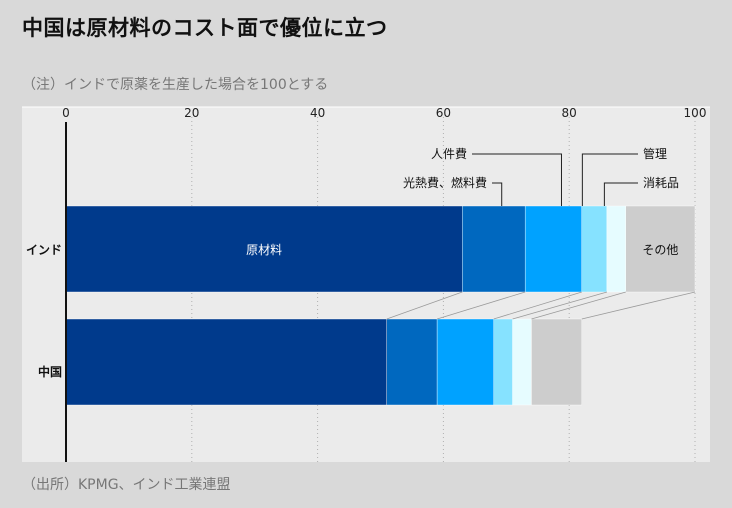 Image resolution: width=732 pixels, height=508 pixels. I want to click on bar-label: その他, so click(660, 250).